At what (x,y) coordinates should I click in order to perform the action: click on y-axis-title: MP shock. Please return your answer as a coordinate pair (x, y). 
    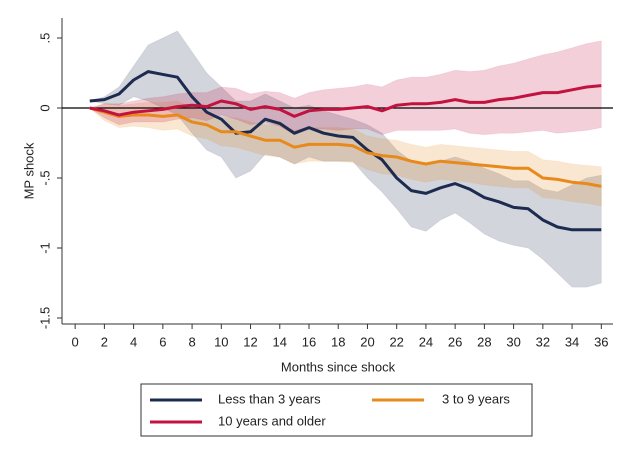
    Looking at the image, I should click on (28, 170).